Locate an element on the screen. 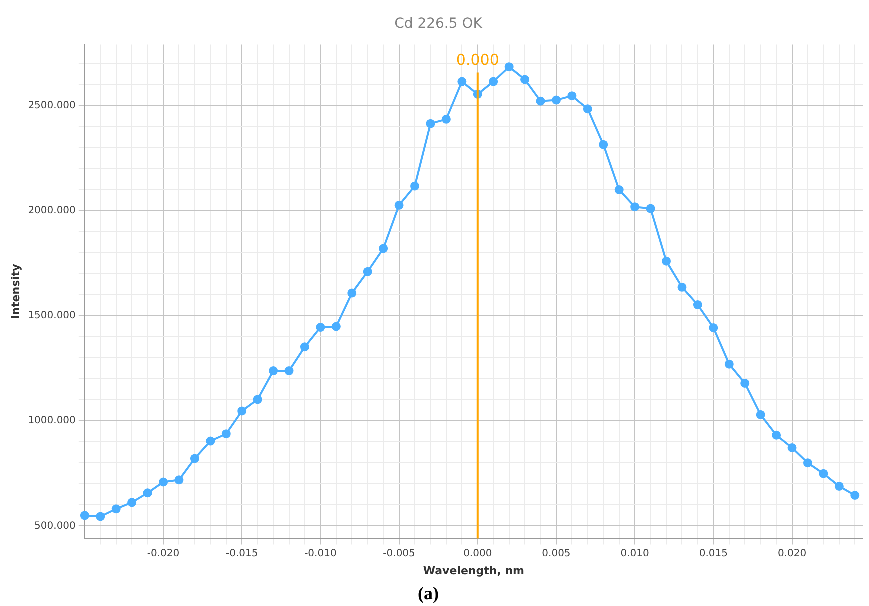 The height and width of the screenshot is (606, 869). y-tick-label: 2500.000 is located at coordinates (52, 106).